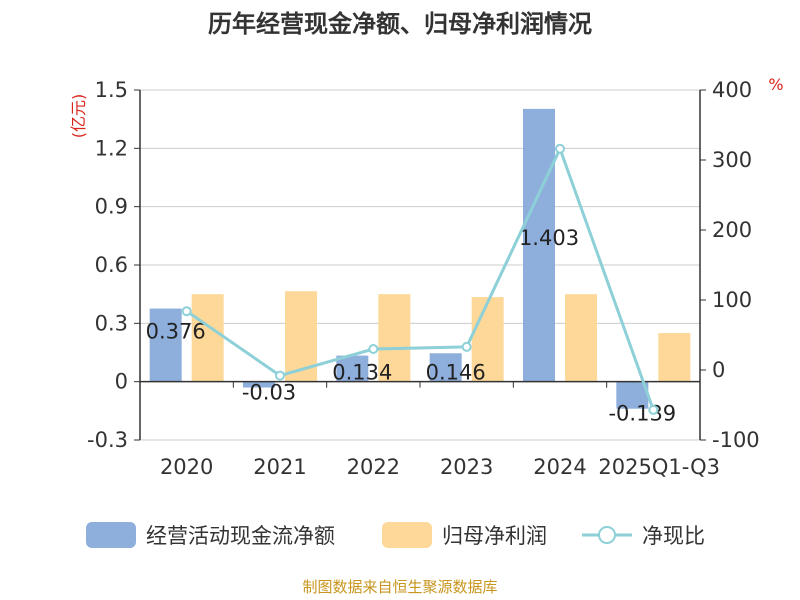 This screenshot has width=800, height=600. Describe the element at coordinates (736, 440) in the screenshot. I see `right-tick-label: -100` at that location.